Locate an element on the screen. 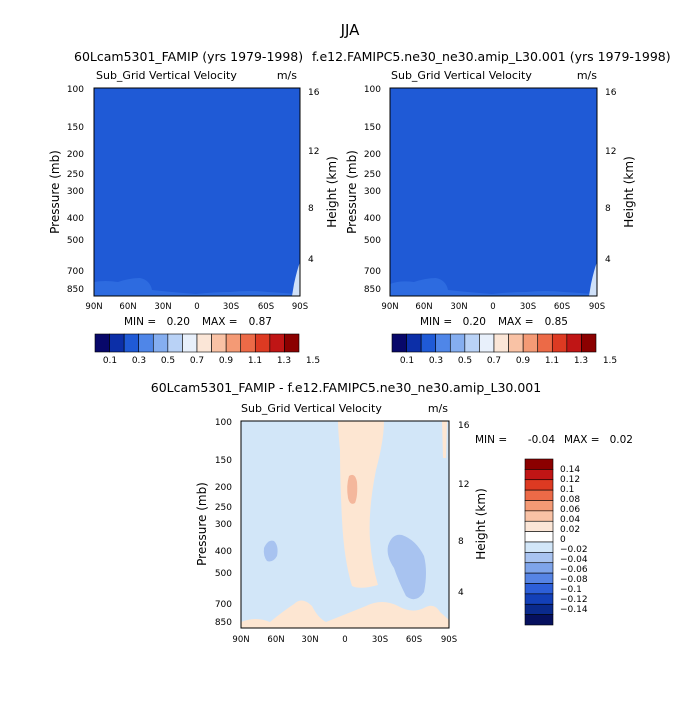 The width and height of the screenshot is (700, 717). panel-2-ytick: 250 is located at coordinates (372, 175).